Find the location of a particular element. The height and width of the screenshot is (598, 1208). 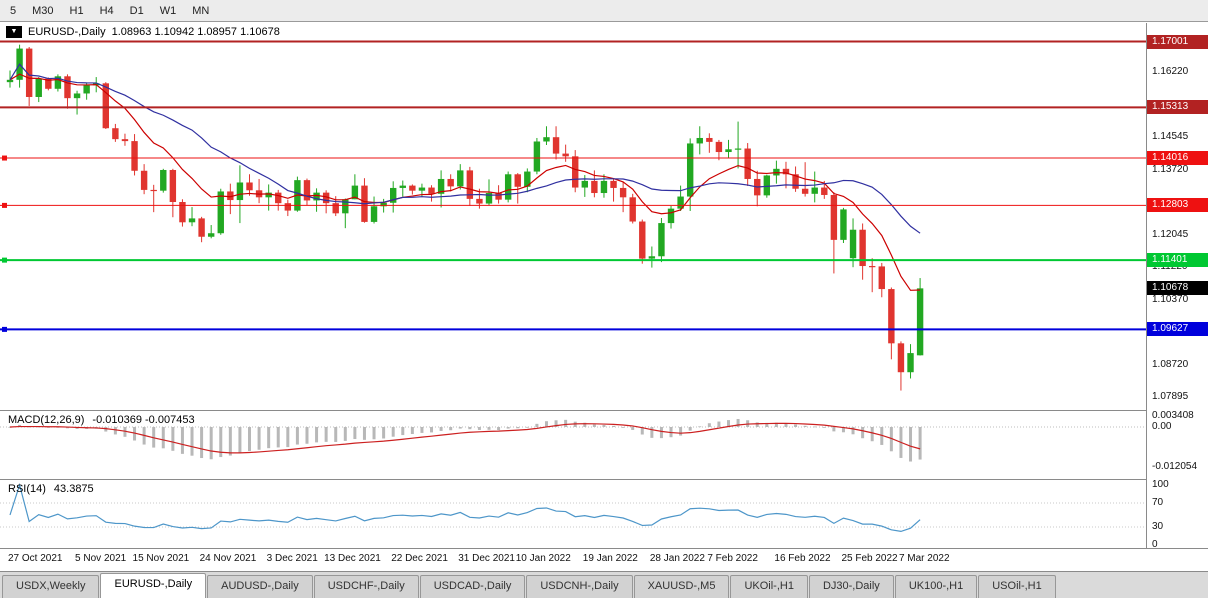

rsi-value: 43.3875 is located at coordinates (73, 489).